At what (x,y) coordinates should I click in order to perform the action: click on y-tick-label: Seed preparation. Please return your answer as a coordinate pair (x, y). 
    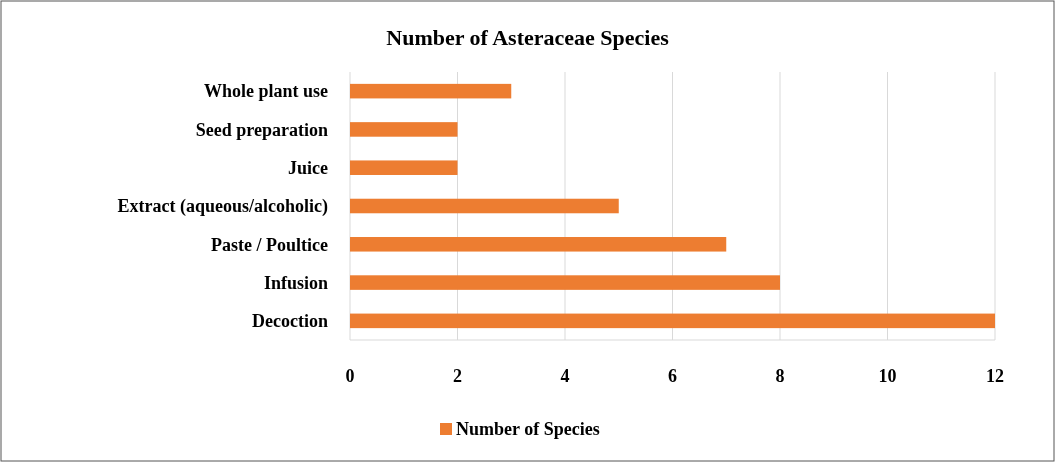
    Looking at the image, I should click on (261, 129).